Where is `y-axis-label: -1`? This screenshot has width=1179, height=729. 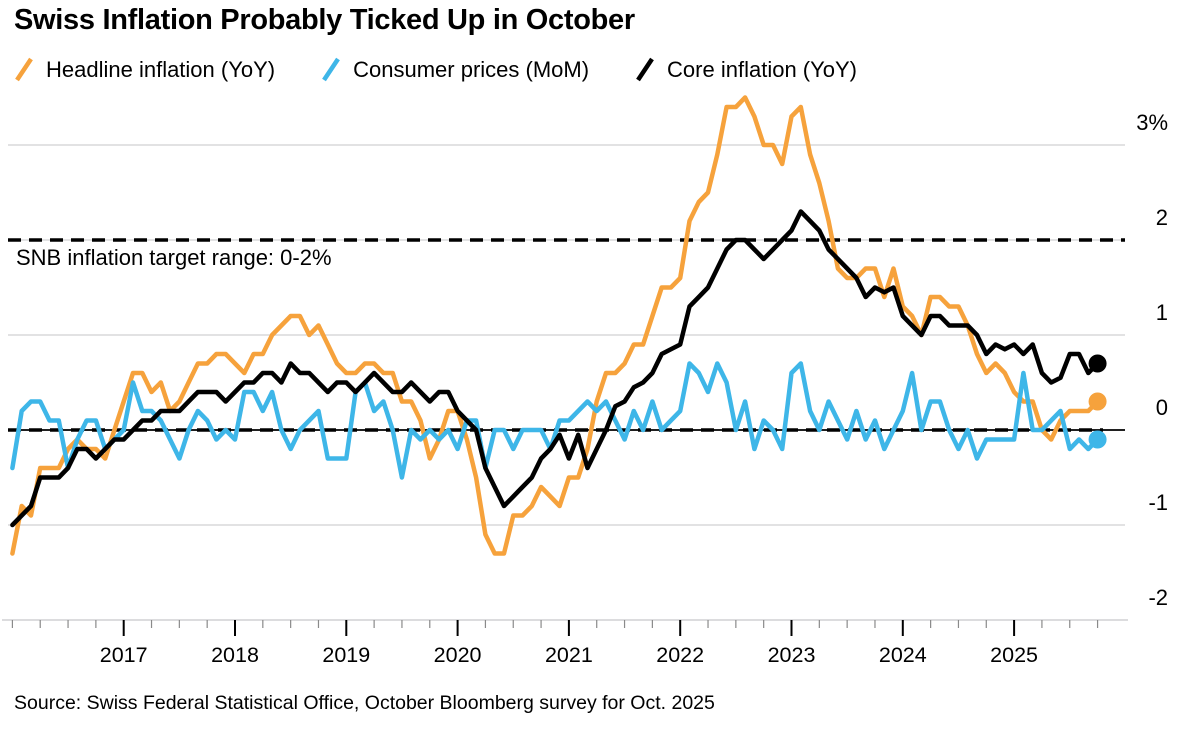
y-axis-label: -1 is located at coordinates (1158, 502).